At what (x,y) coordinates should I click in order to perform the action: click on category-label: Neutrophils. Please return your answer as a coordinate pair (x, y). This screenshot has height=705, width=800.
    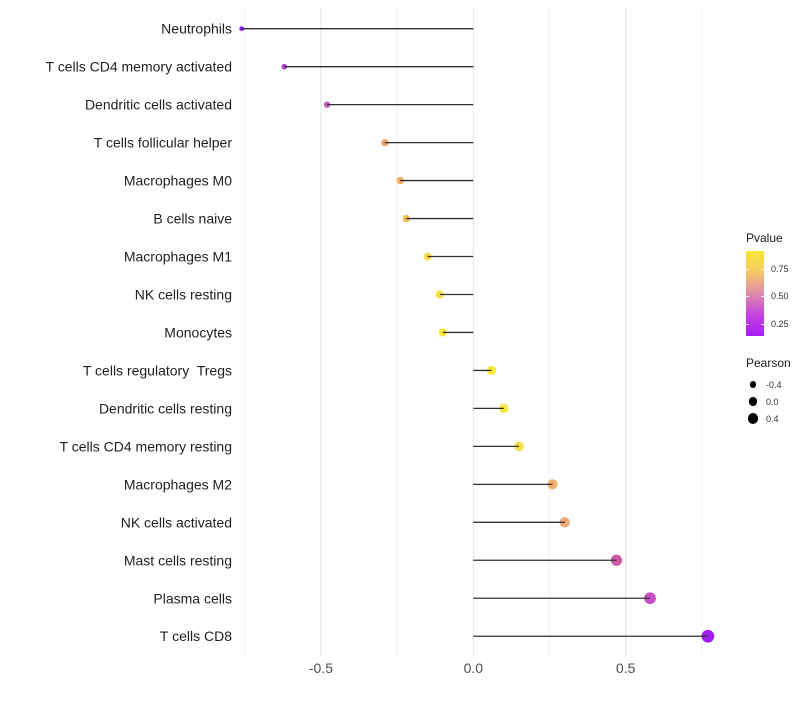
    Looking at the image, I should click on (196, 29).